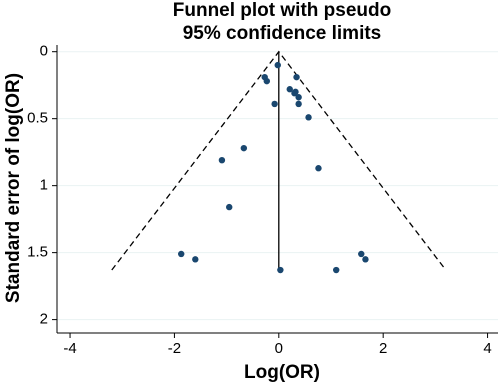  Describe the element at coordinates (383, 348) in the screenshot. I see `x-tick-label: 2` at that location.